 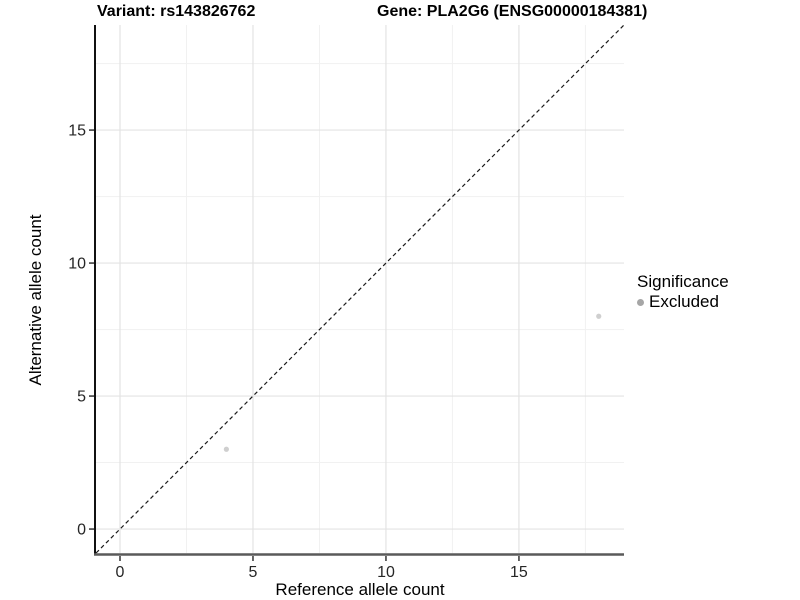 What do you see at coordinates (360, 589) in the screenshot?
I see `x-axis-title: Reference allele count` at bounding box center [360, 589].